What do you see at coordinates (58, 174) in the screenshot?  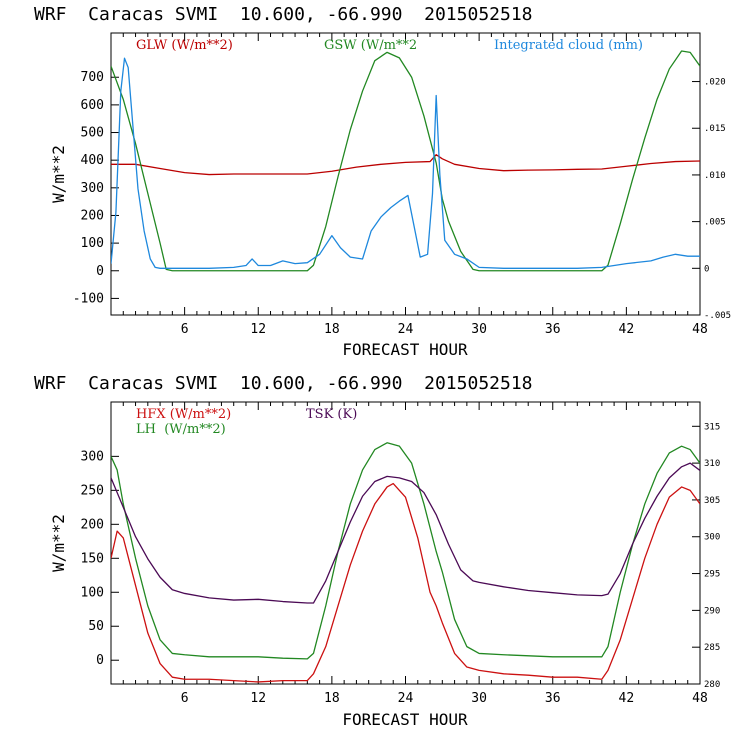 I see `top-y-axis-label: W/m**2` at bounding box center [58, 174].